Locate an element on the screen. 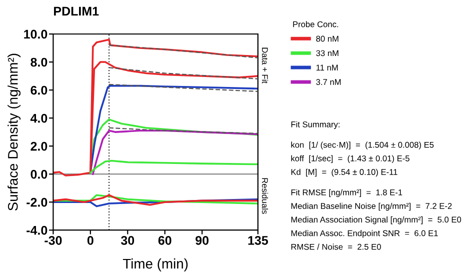 This screenshot has width=475, height=272. legend-label: 11 nM is located at coordinates (327, 67).